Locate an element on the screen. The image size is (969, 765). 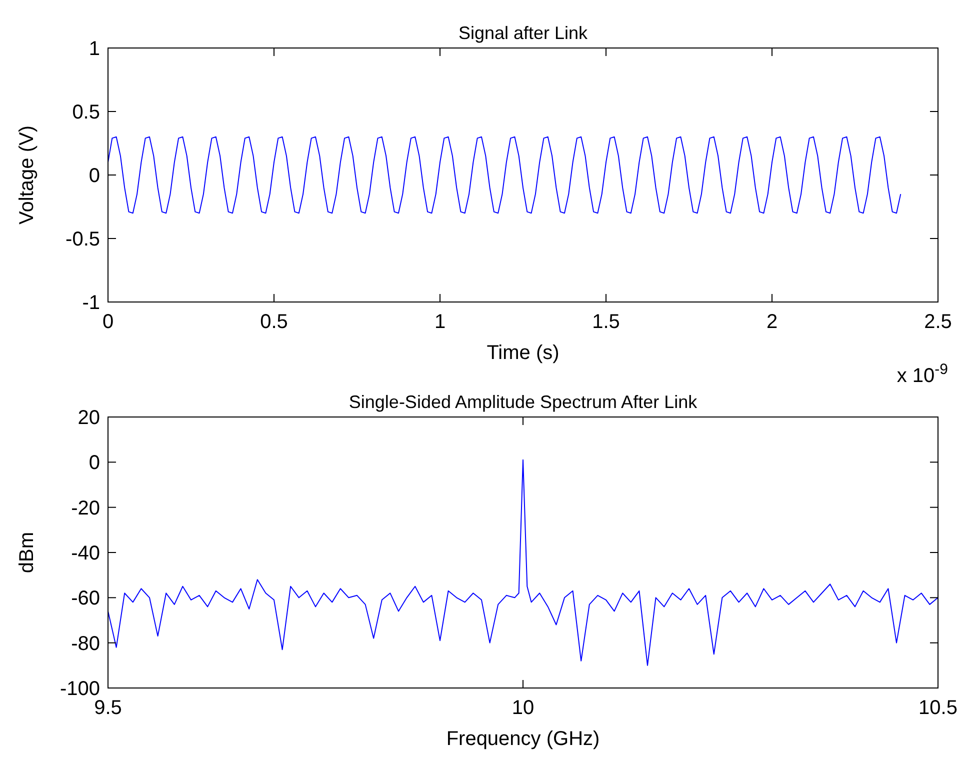
chart-title: Single-Sided Amplitude Spectrum After Link is located at coordinates (523, 402).